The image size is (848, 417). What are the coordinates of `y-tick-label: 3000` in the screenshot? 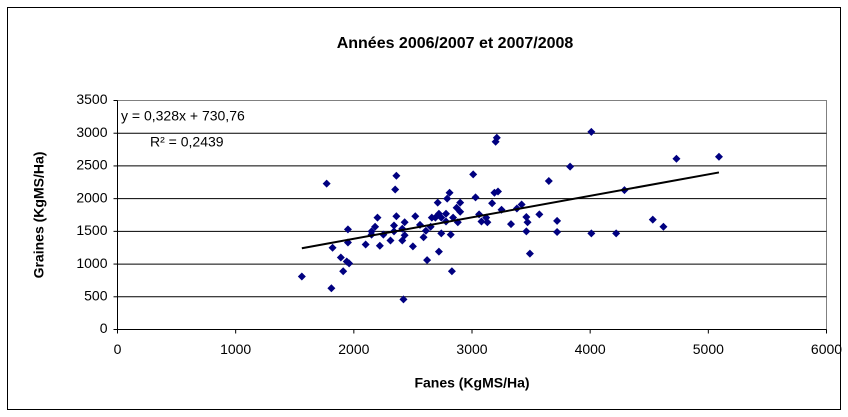 It's located at (91, 132).